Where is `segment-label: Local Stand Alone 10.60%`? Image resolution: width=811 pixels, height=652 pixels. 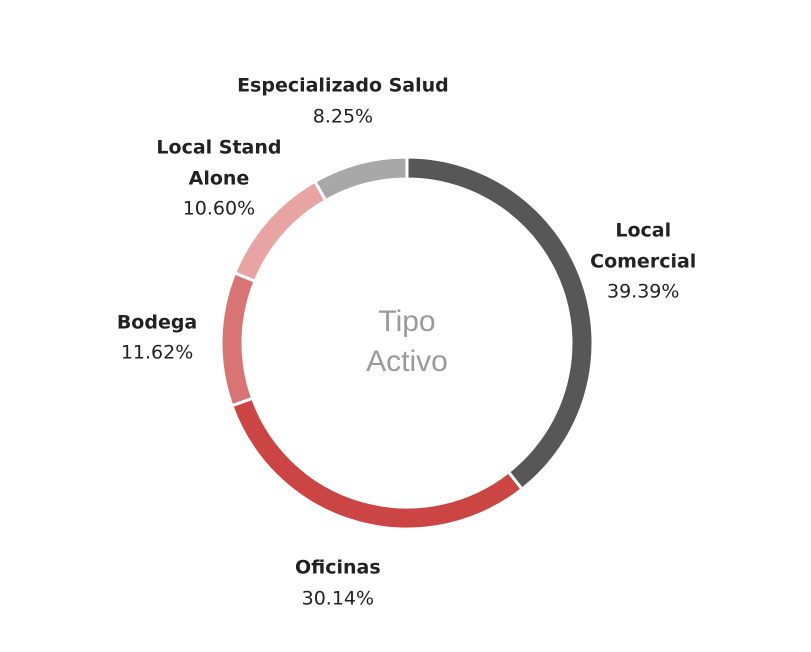 segment-label: Local Stand Alone 10.60% is located at coordinates (219, 178).